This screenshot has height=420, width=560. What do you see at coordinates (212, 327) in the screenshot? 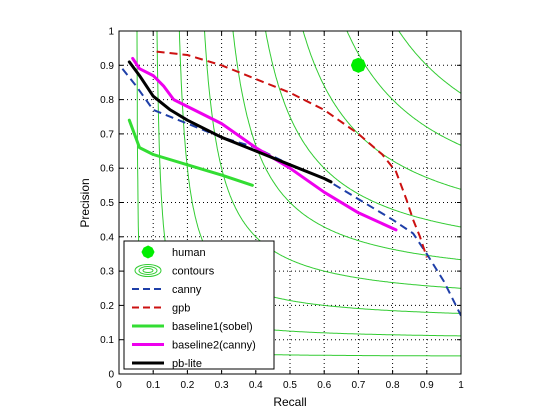
I see `legend-label: baseline1(sobel)` at bounding box center [212, 327].